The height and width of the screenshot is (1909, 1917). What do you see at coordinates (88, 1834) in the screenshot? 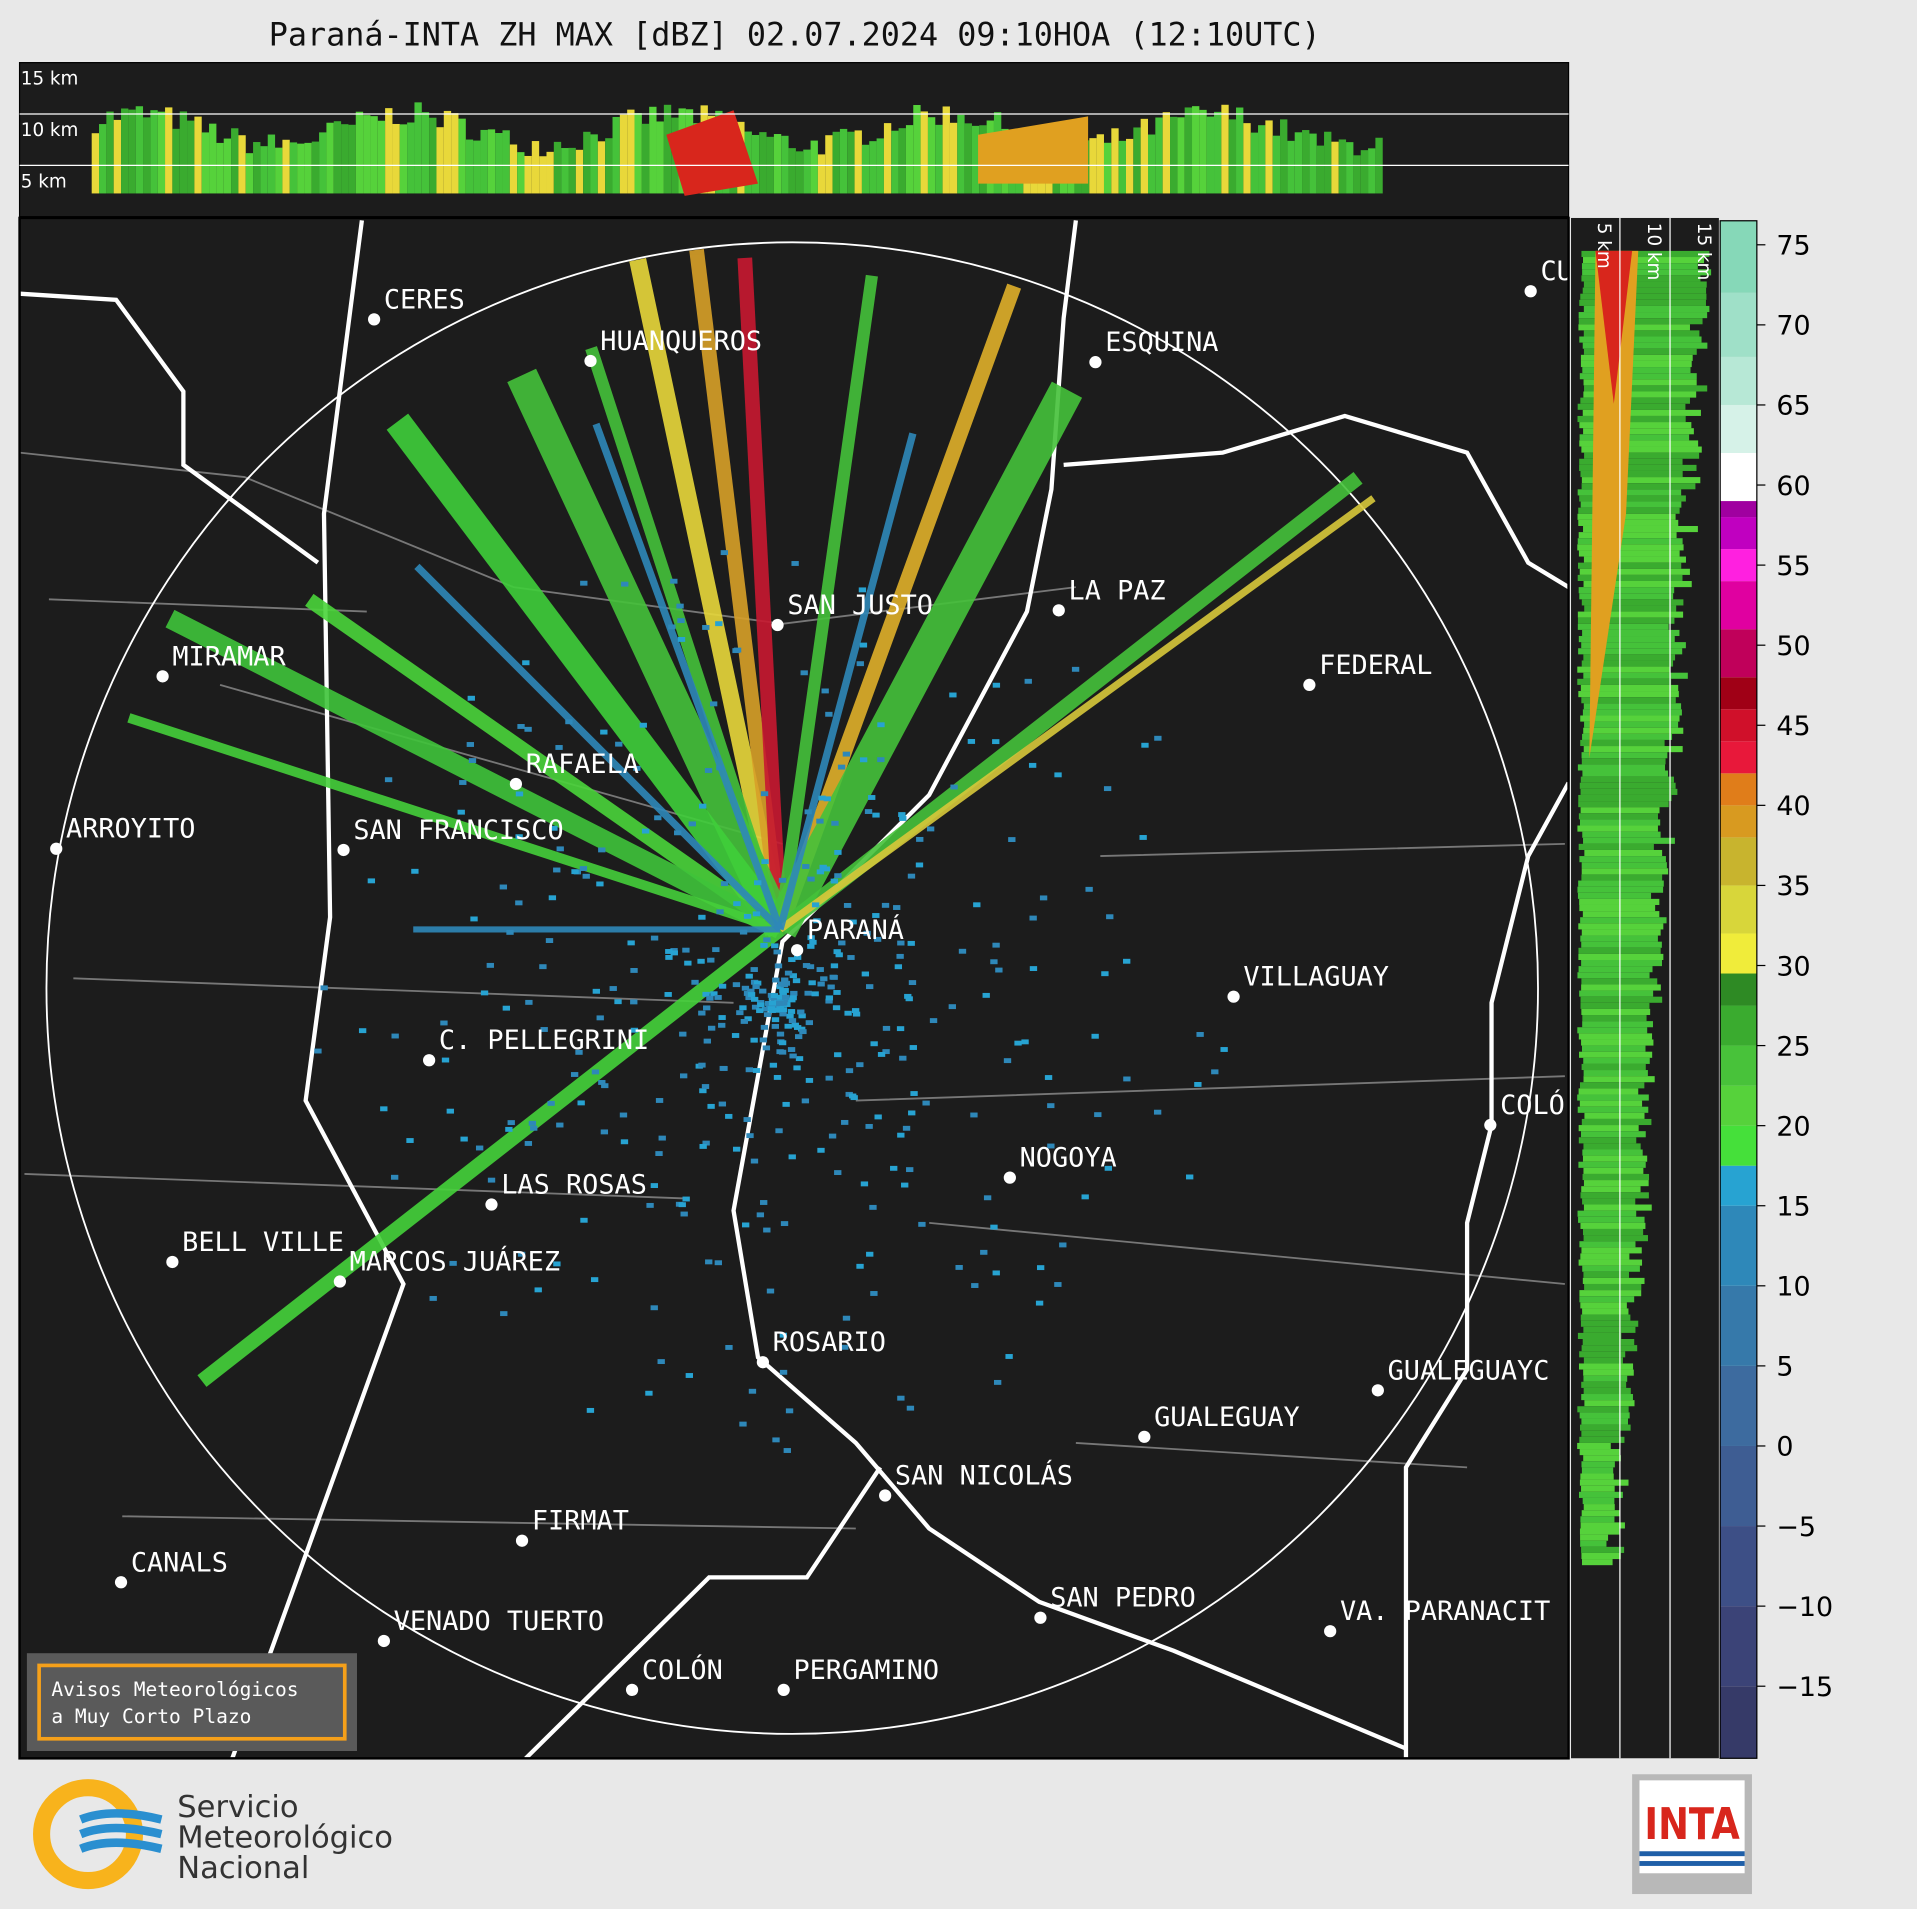
I see `smn-ring` at bounding box center [88, 1834].